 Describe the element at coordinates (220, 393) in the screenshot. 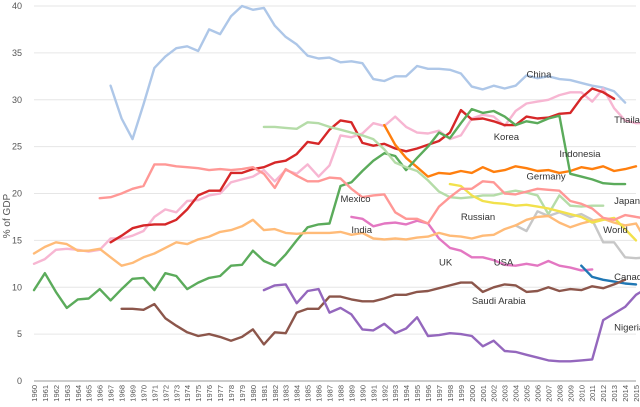

I see `x-tick-label: 1977` at that location.